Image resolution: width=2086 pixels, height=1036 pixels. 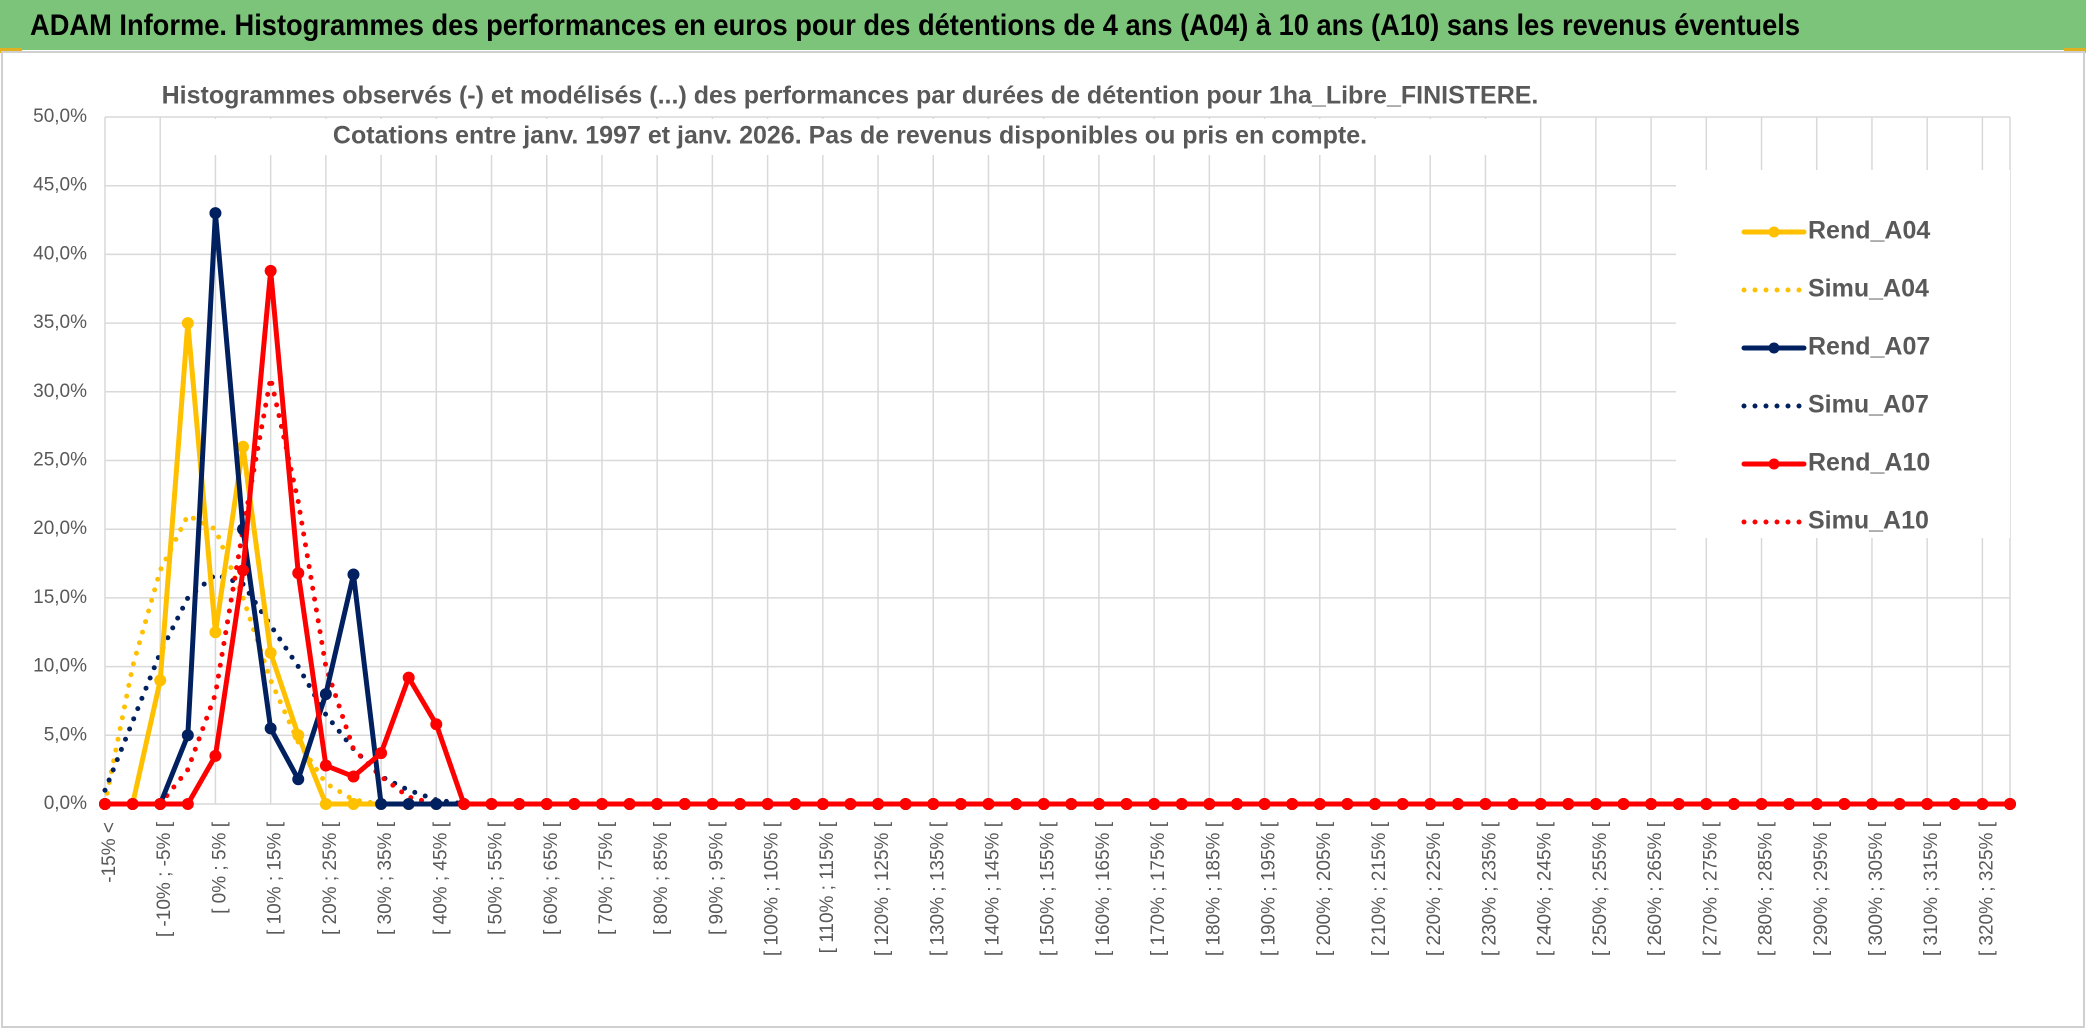 What do you see at coordinates (850, 97) in the screenshot?
I see `subtitle-bg` at bounding box center [850, 97].